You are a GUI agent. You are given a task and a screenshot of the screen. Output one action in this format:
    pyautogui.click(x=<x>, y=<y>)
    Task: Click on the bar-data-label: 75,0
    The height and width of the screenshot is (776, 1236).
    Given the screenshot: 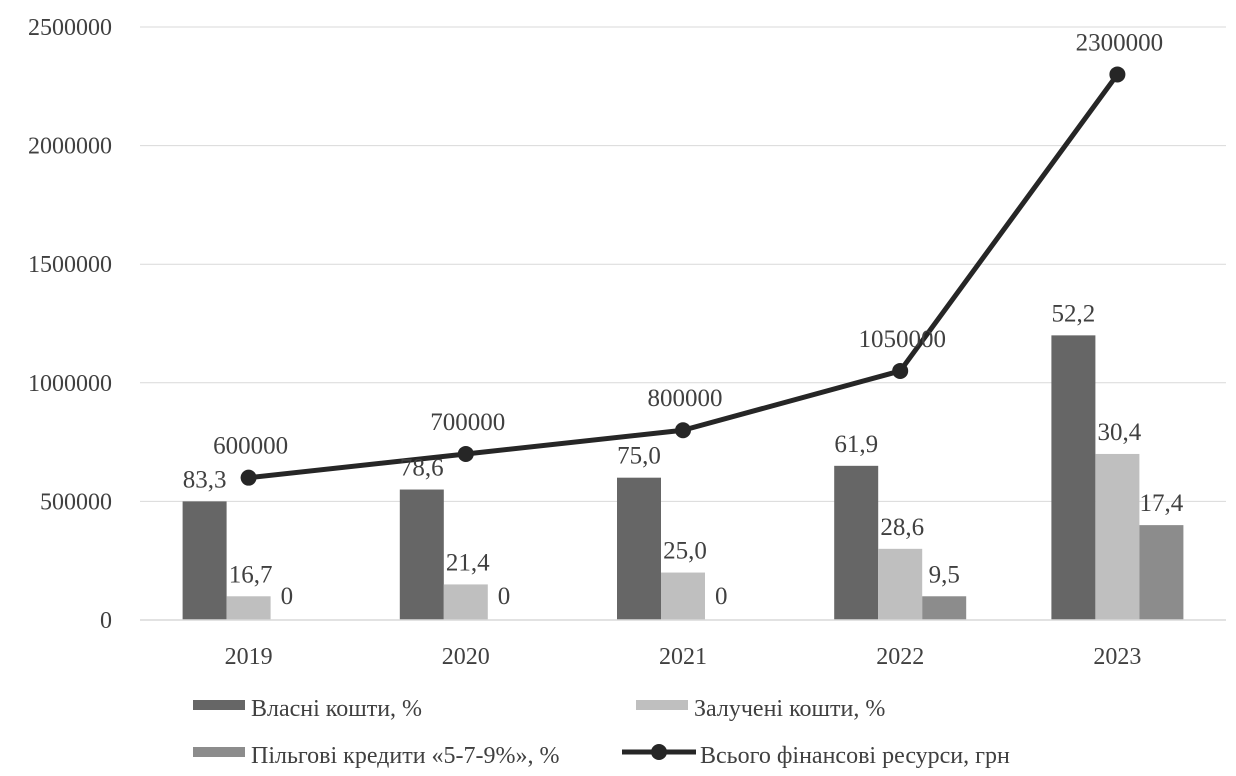 What is the action you would take?
    pyautogui.click(x=639, y=456)
    